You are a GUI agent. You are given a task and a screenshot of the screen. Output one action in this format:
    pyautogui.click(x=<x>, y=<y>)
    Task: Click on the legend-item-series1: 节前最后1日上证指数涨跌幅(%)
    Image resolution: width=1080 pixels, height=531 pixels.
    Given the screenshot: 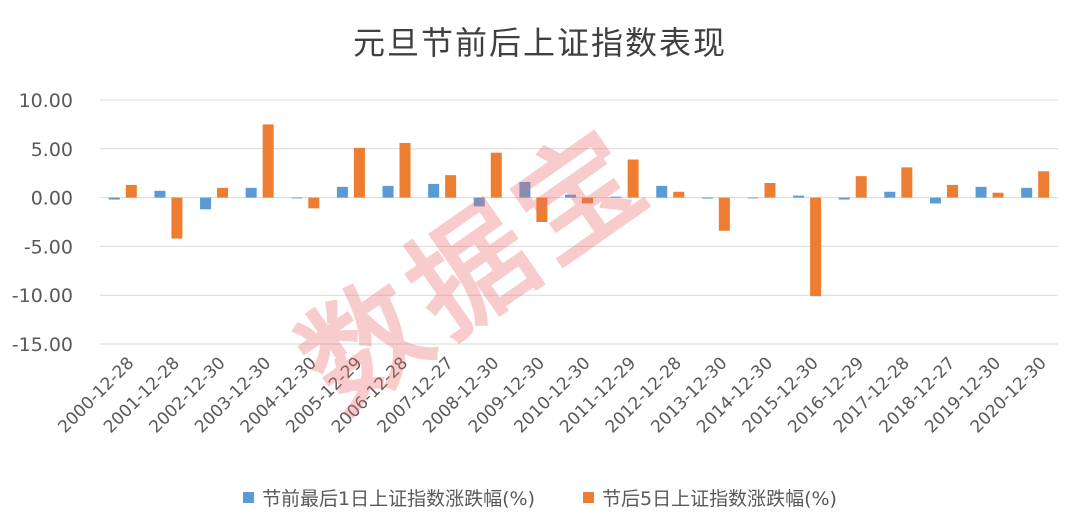 What is the action you would take?
    pyautogui.click(x=389, y=497)
    